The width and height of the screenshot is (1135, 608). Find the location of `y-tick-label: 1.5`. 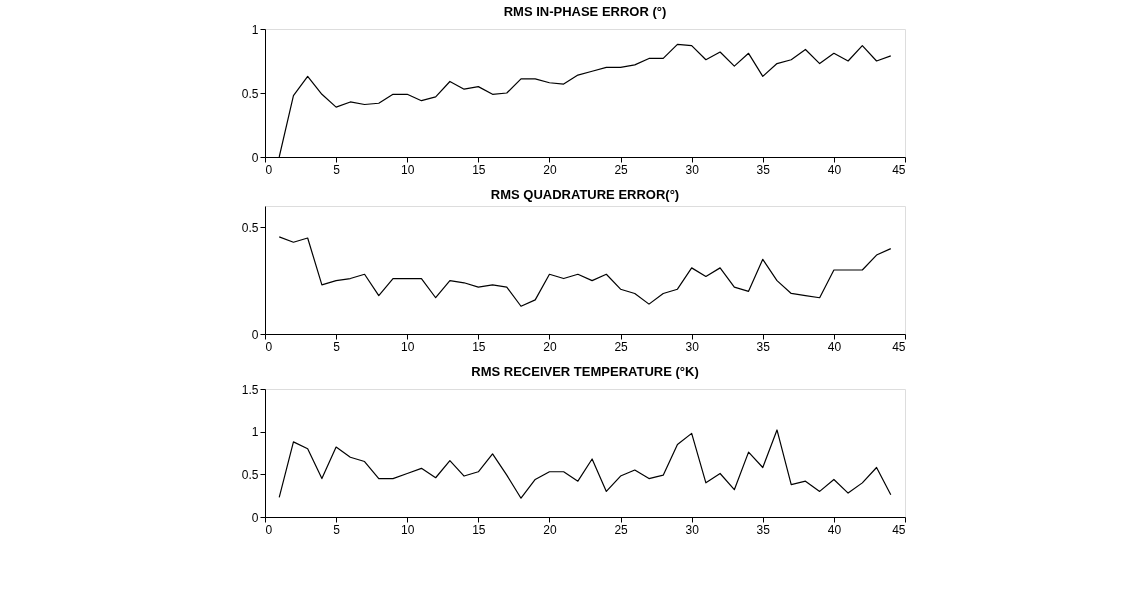

y-tick-label: 1.5 is located at coordinates (250, 389).